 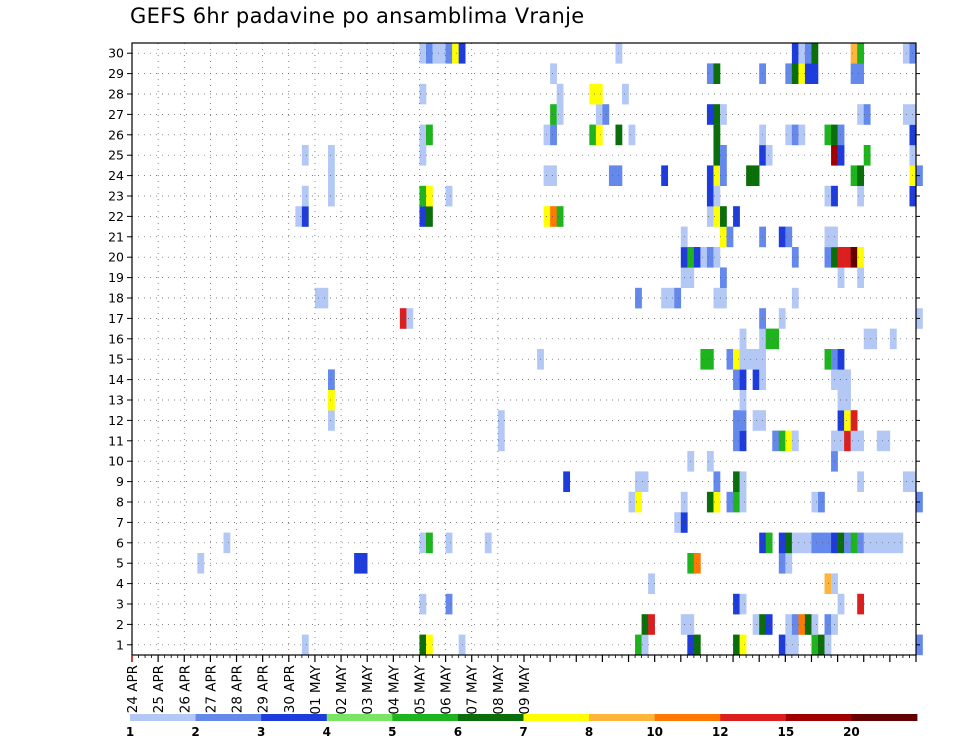 What do you see at coordinates (116, 440) in the screenshot?
I see `y-tick-label: 11` at bounding box center [116, 440].